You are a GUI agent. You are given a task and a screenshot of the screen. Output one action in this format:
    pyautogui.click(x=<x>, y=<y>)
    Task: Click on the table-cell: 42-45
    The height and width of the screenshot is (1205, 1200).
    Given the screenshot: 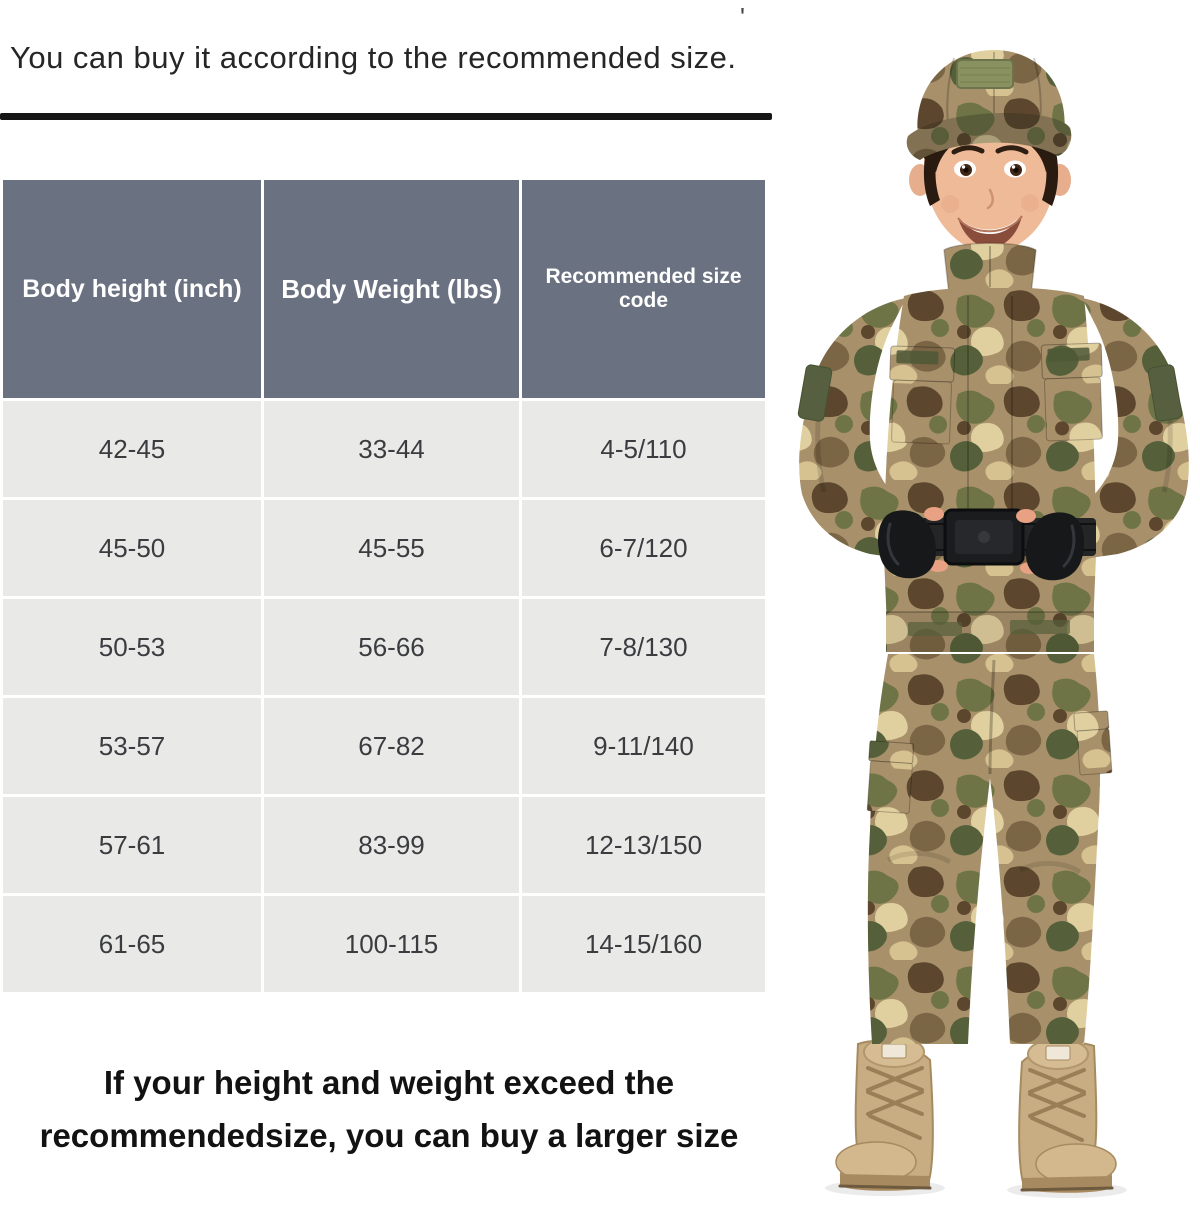 What is the action you would take?
    pyautogui.click(x=132, y=449)
    